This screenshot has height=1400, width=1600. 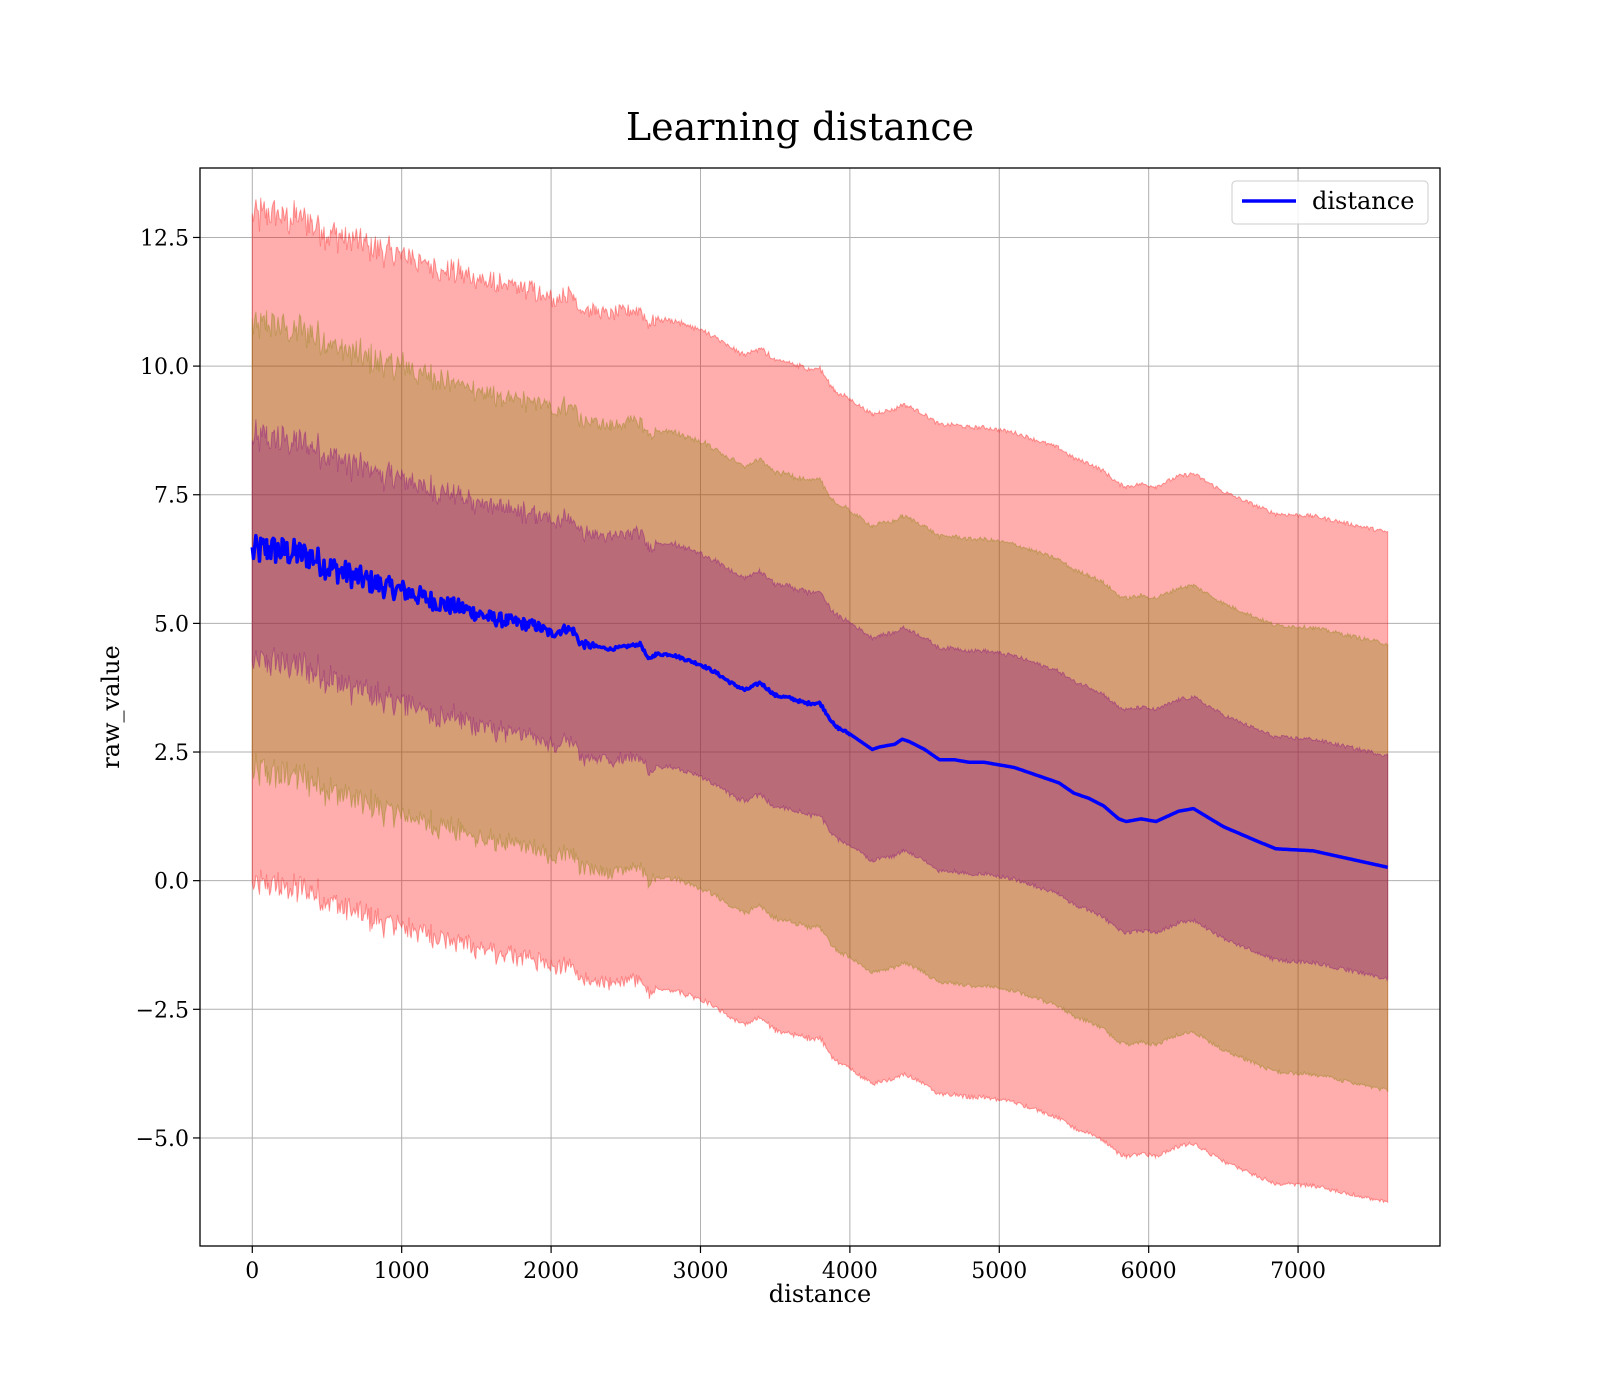 I want to click on y-tick-label: 2.5, so click(x=171, y=753).